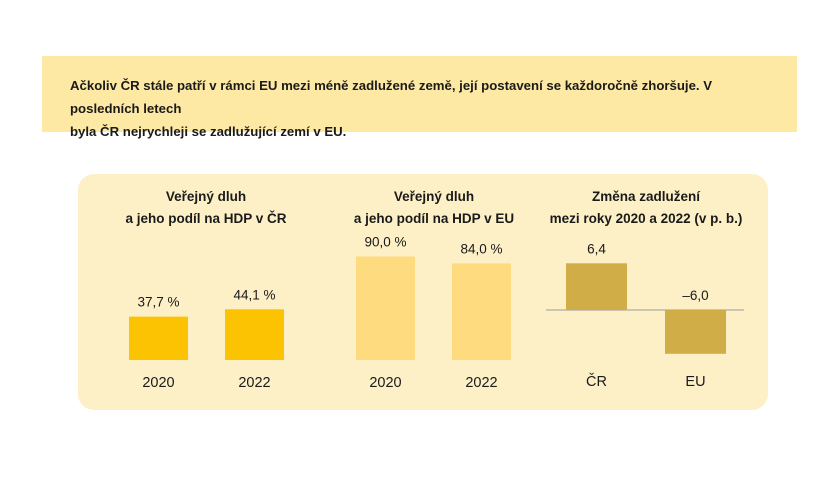 The image size is (840, 480). I want to click on x-label-cz-2022: 2022, so click(254, 383).